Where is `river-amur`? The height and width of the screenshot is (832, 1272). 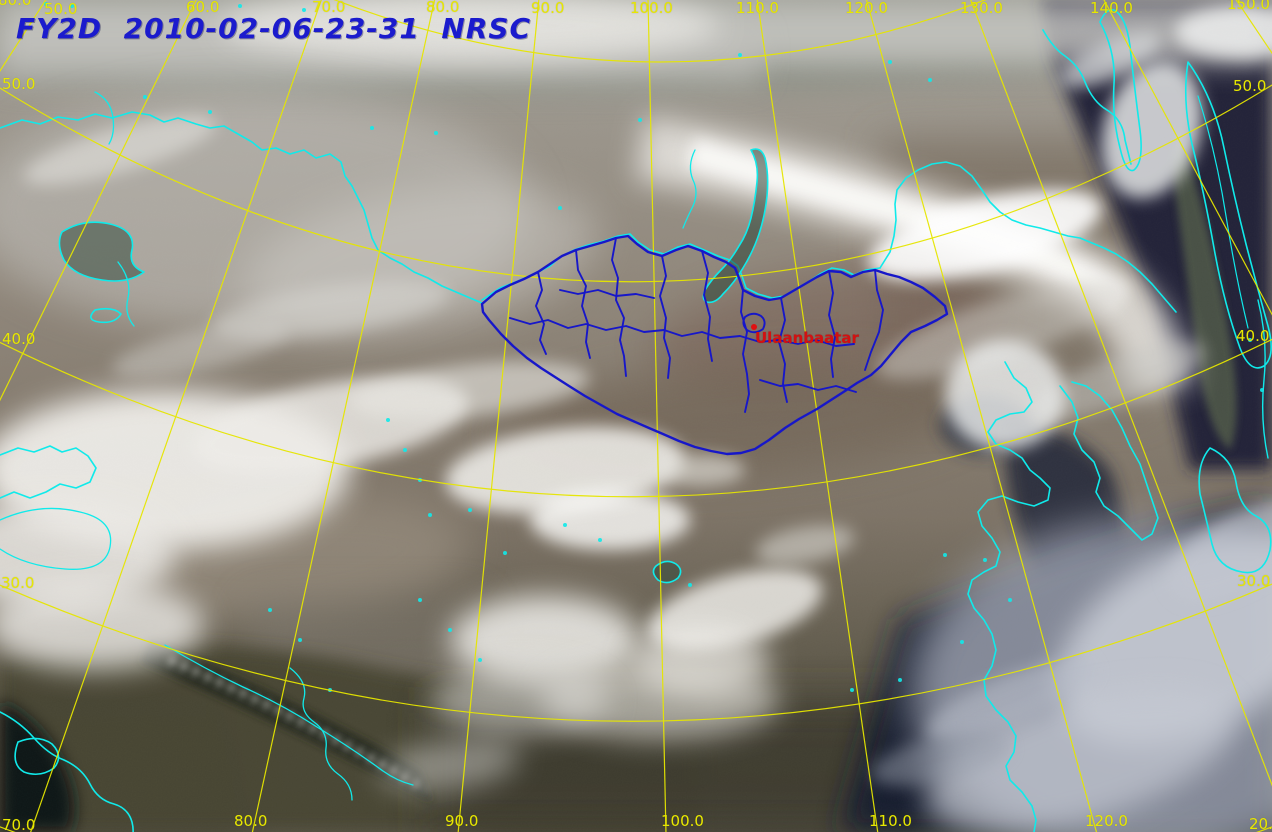
river-amur is located at coordinates (1028, 237).